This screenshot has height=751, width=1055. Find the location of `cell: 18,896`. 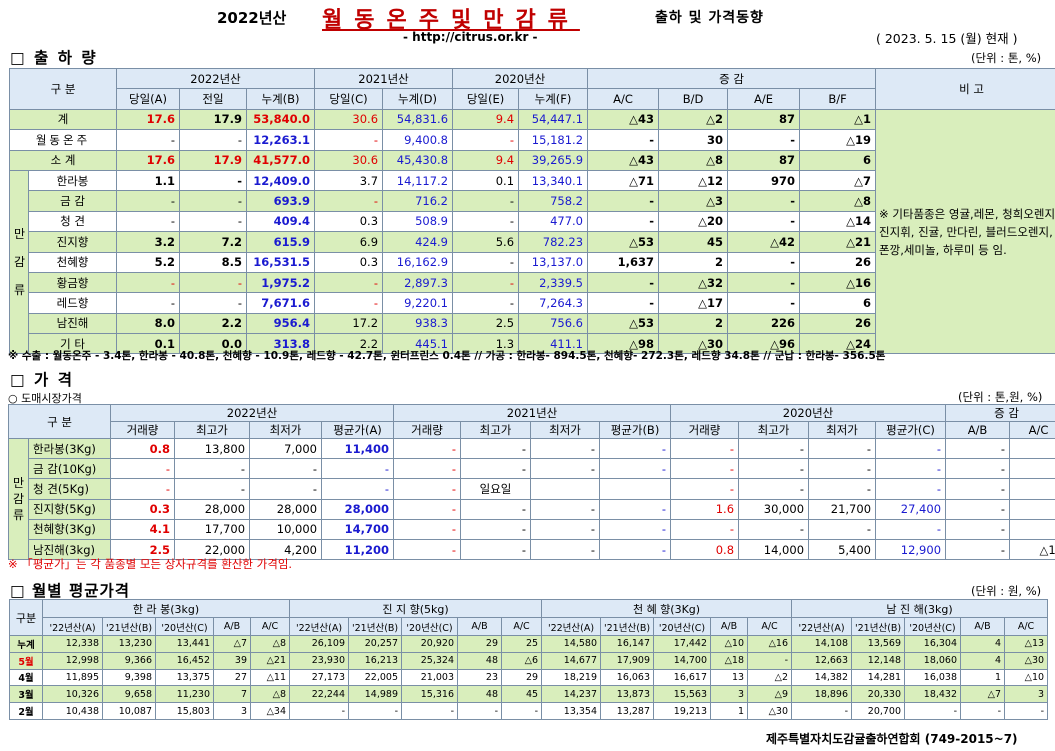

cell: 18,896 is located at coordinates (822, 694).